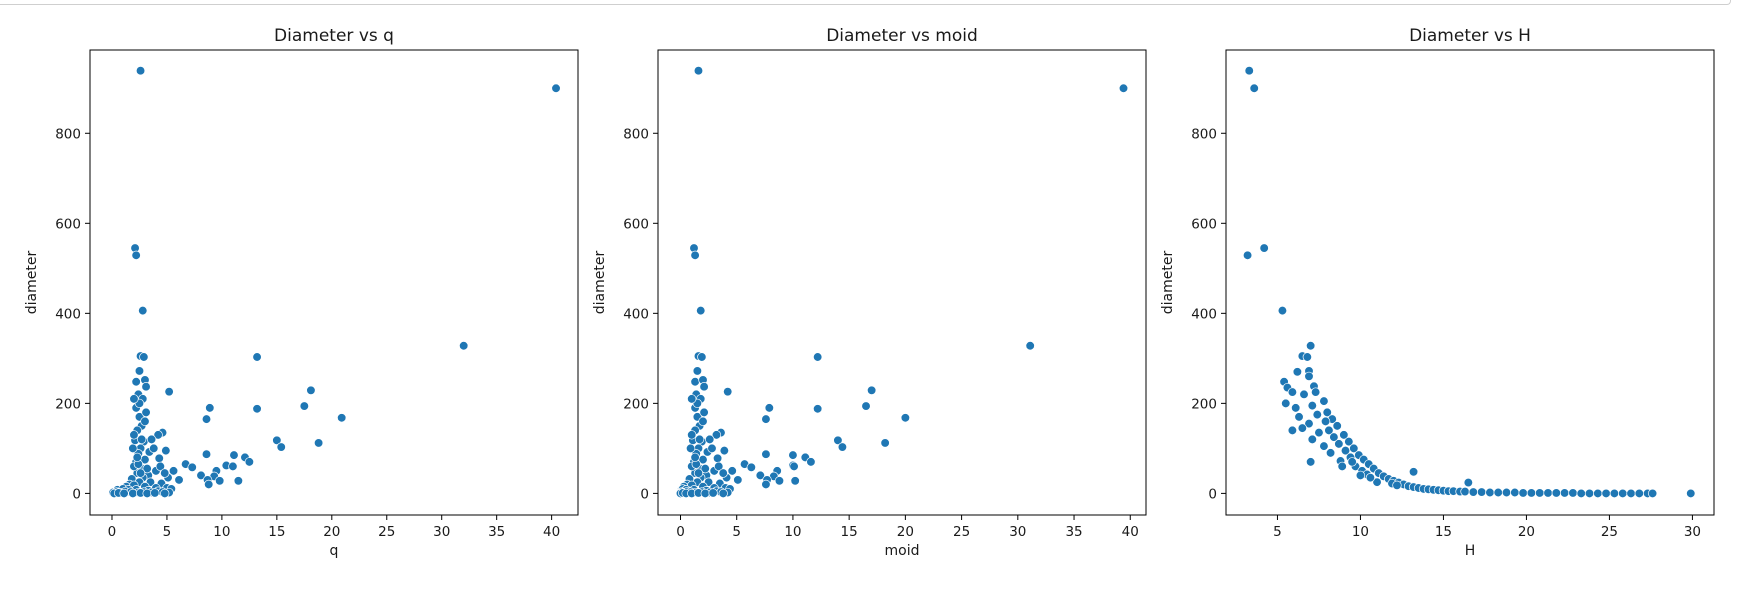  I want to click on x-tick-label: 40, so click(1130, 532).